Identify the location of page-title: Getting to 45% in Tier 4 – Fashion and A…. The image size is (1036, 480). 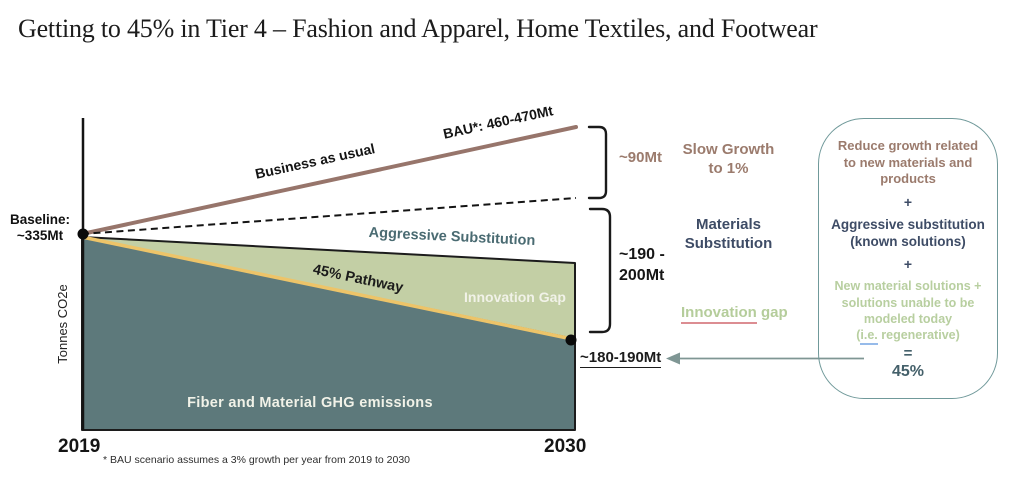
(418, 28).